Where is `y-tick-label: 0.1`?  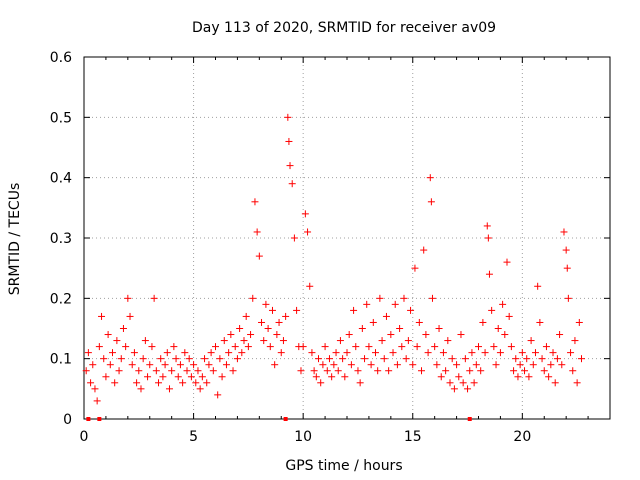 y-tick-label: 0.1 is located at coordinates (61, 360).